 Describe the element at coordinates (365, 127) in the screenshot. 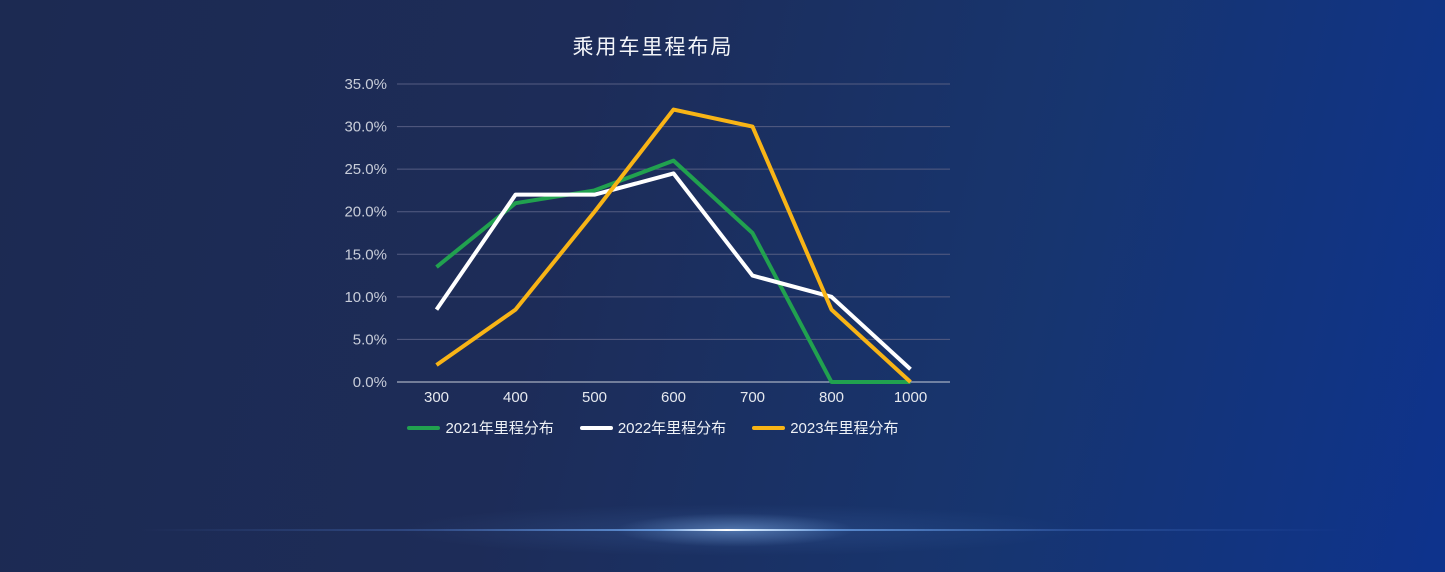

I see `y-axis-tick-label: 30.0%` at that location.